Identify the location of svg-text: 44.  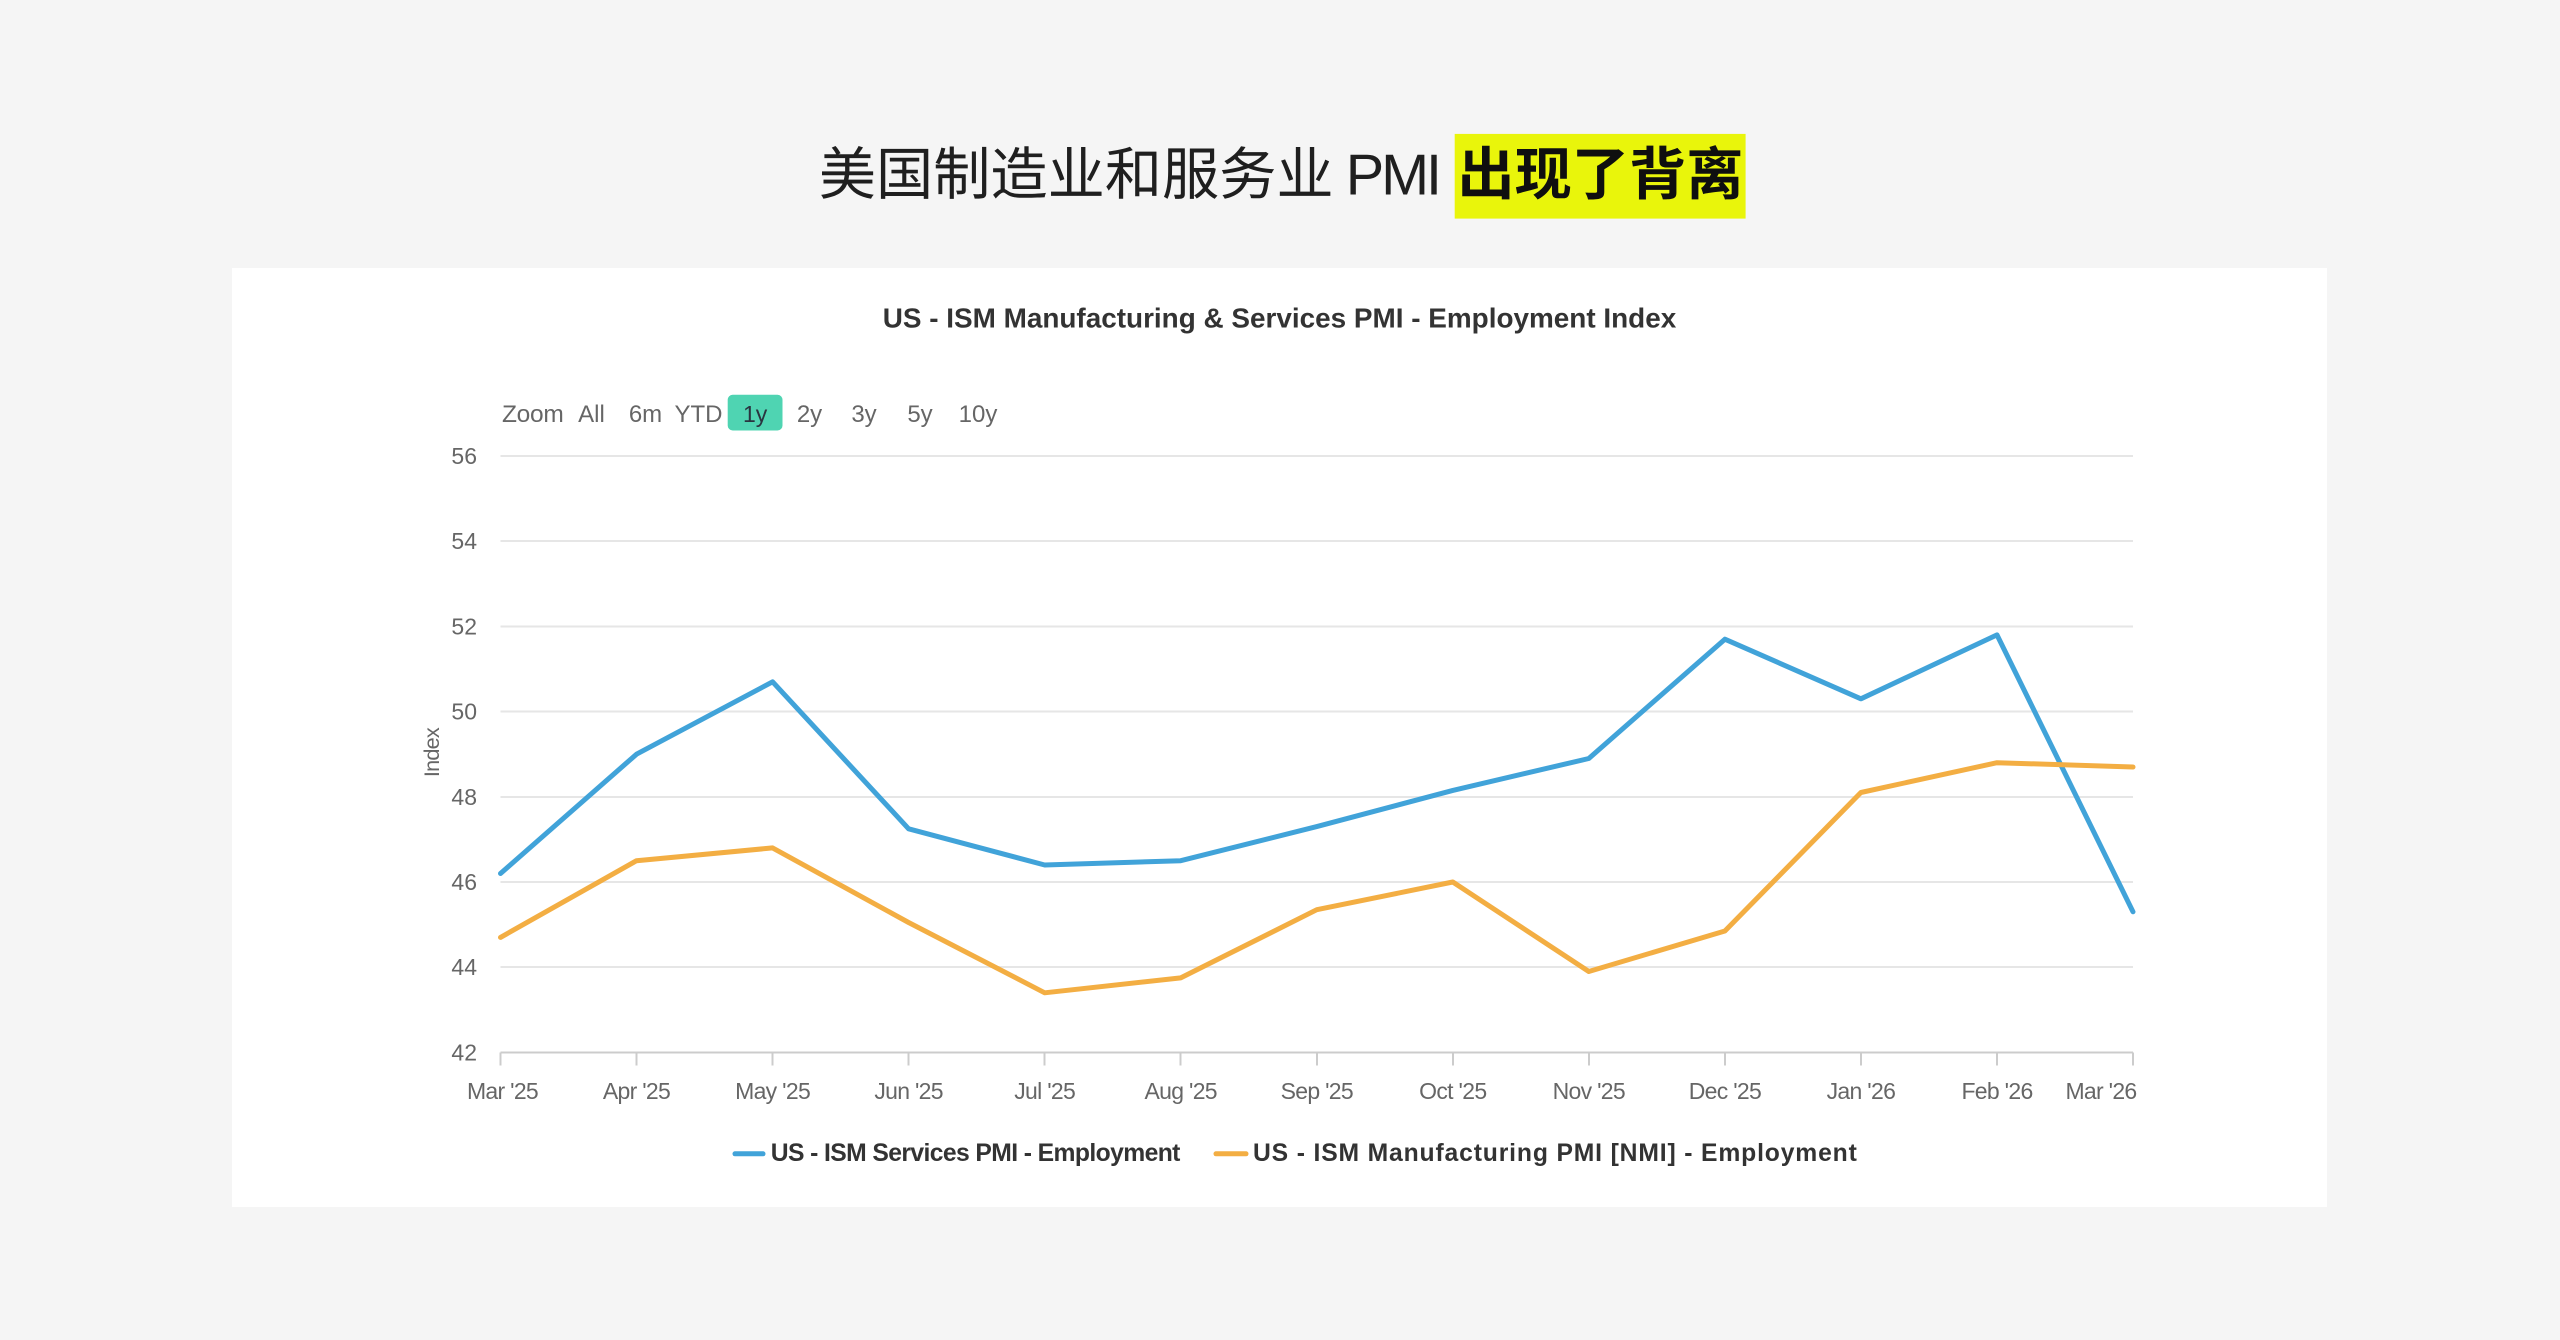
(464, 967).